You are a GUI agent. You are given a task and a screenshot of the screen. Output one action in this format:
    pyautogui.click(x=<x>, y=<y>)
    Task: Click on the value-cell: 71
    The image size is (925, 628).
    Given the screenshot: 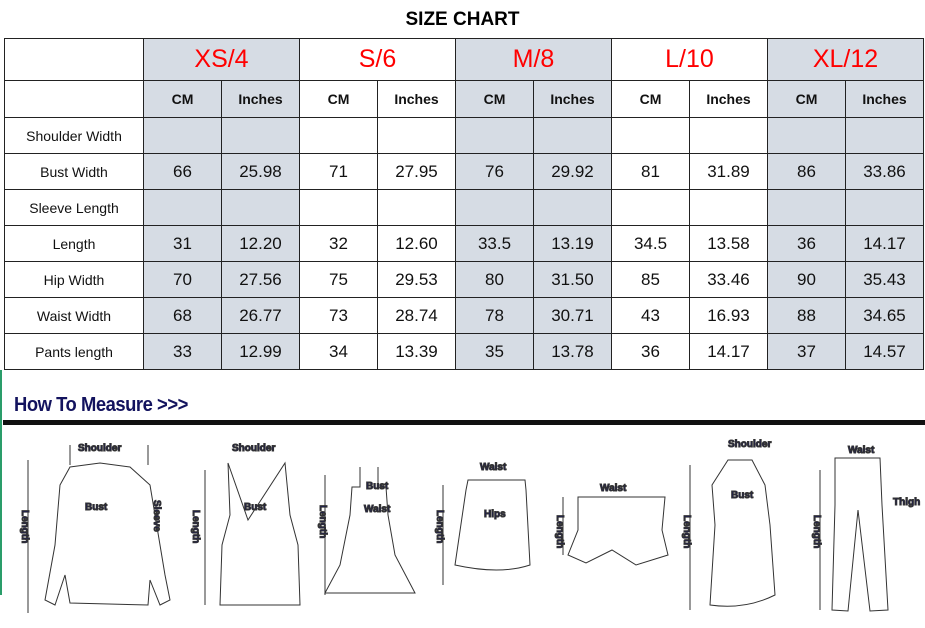 What is the action you would take?
    pyautogui.click(x=338, y=171)
    